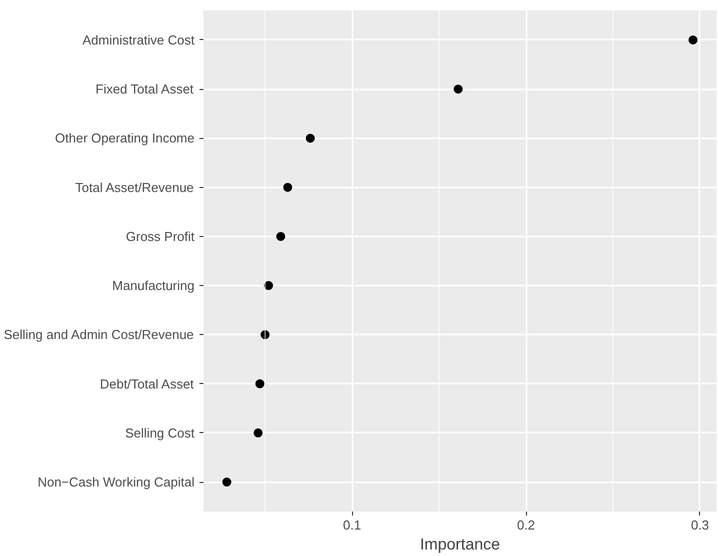  What do you see at coordinates (160, 432) in the screenshot?
I see `y-tick-label: Selling Cost` at bounding box center [160, 432].